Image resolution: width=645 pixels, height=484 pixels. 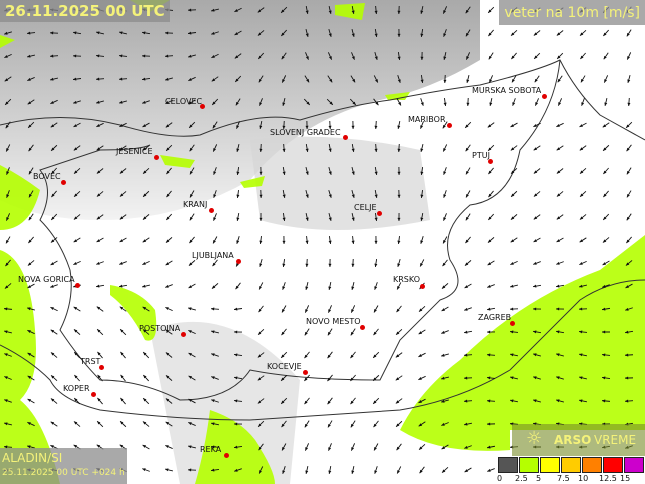 I want to click on city-label: JESENICE, so click(x=134, y=151).